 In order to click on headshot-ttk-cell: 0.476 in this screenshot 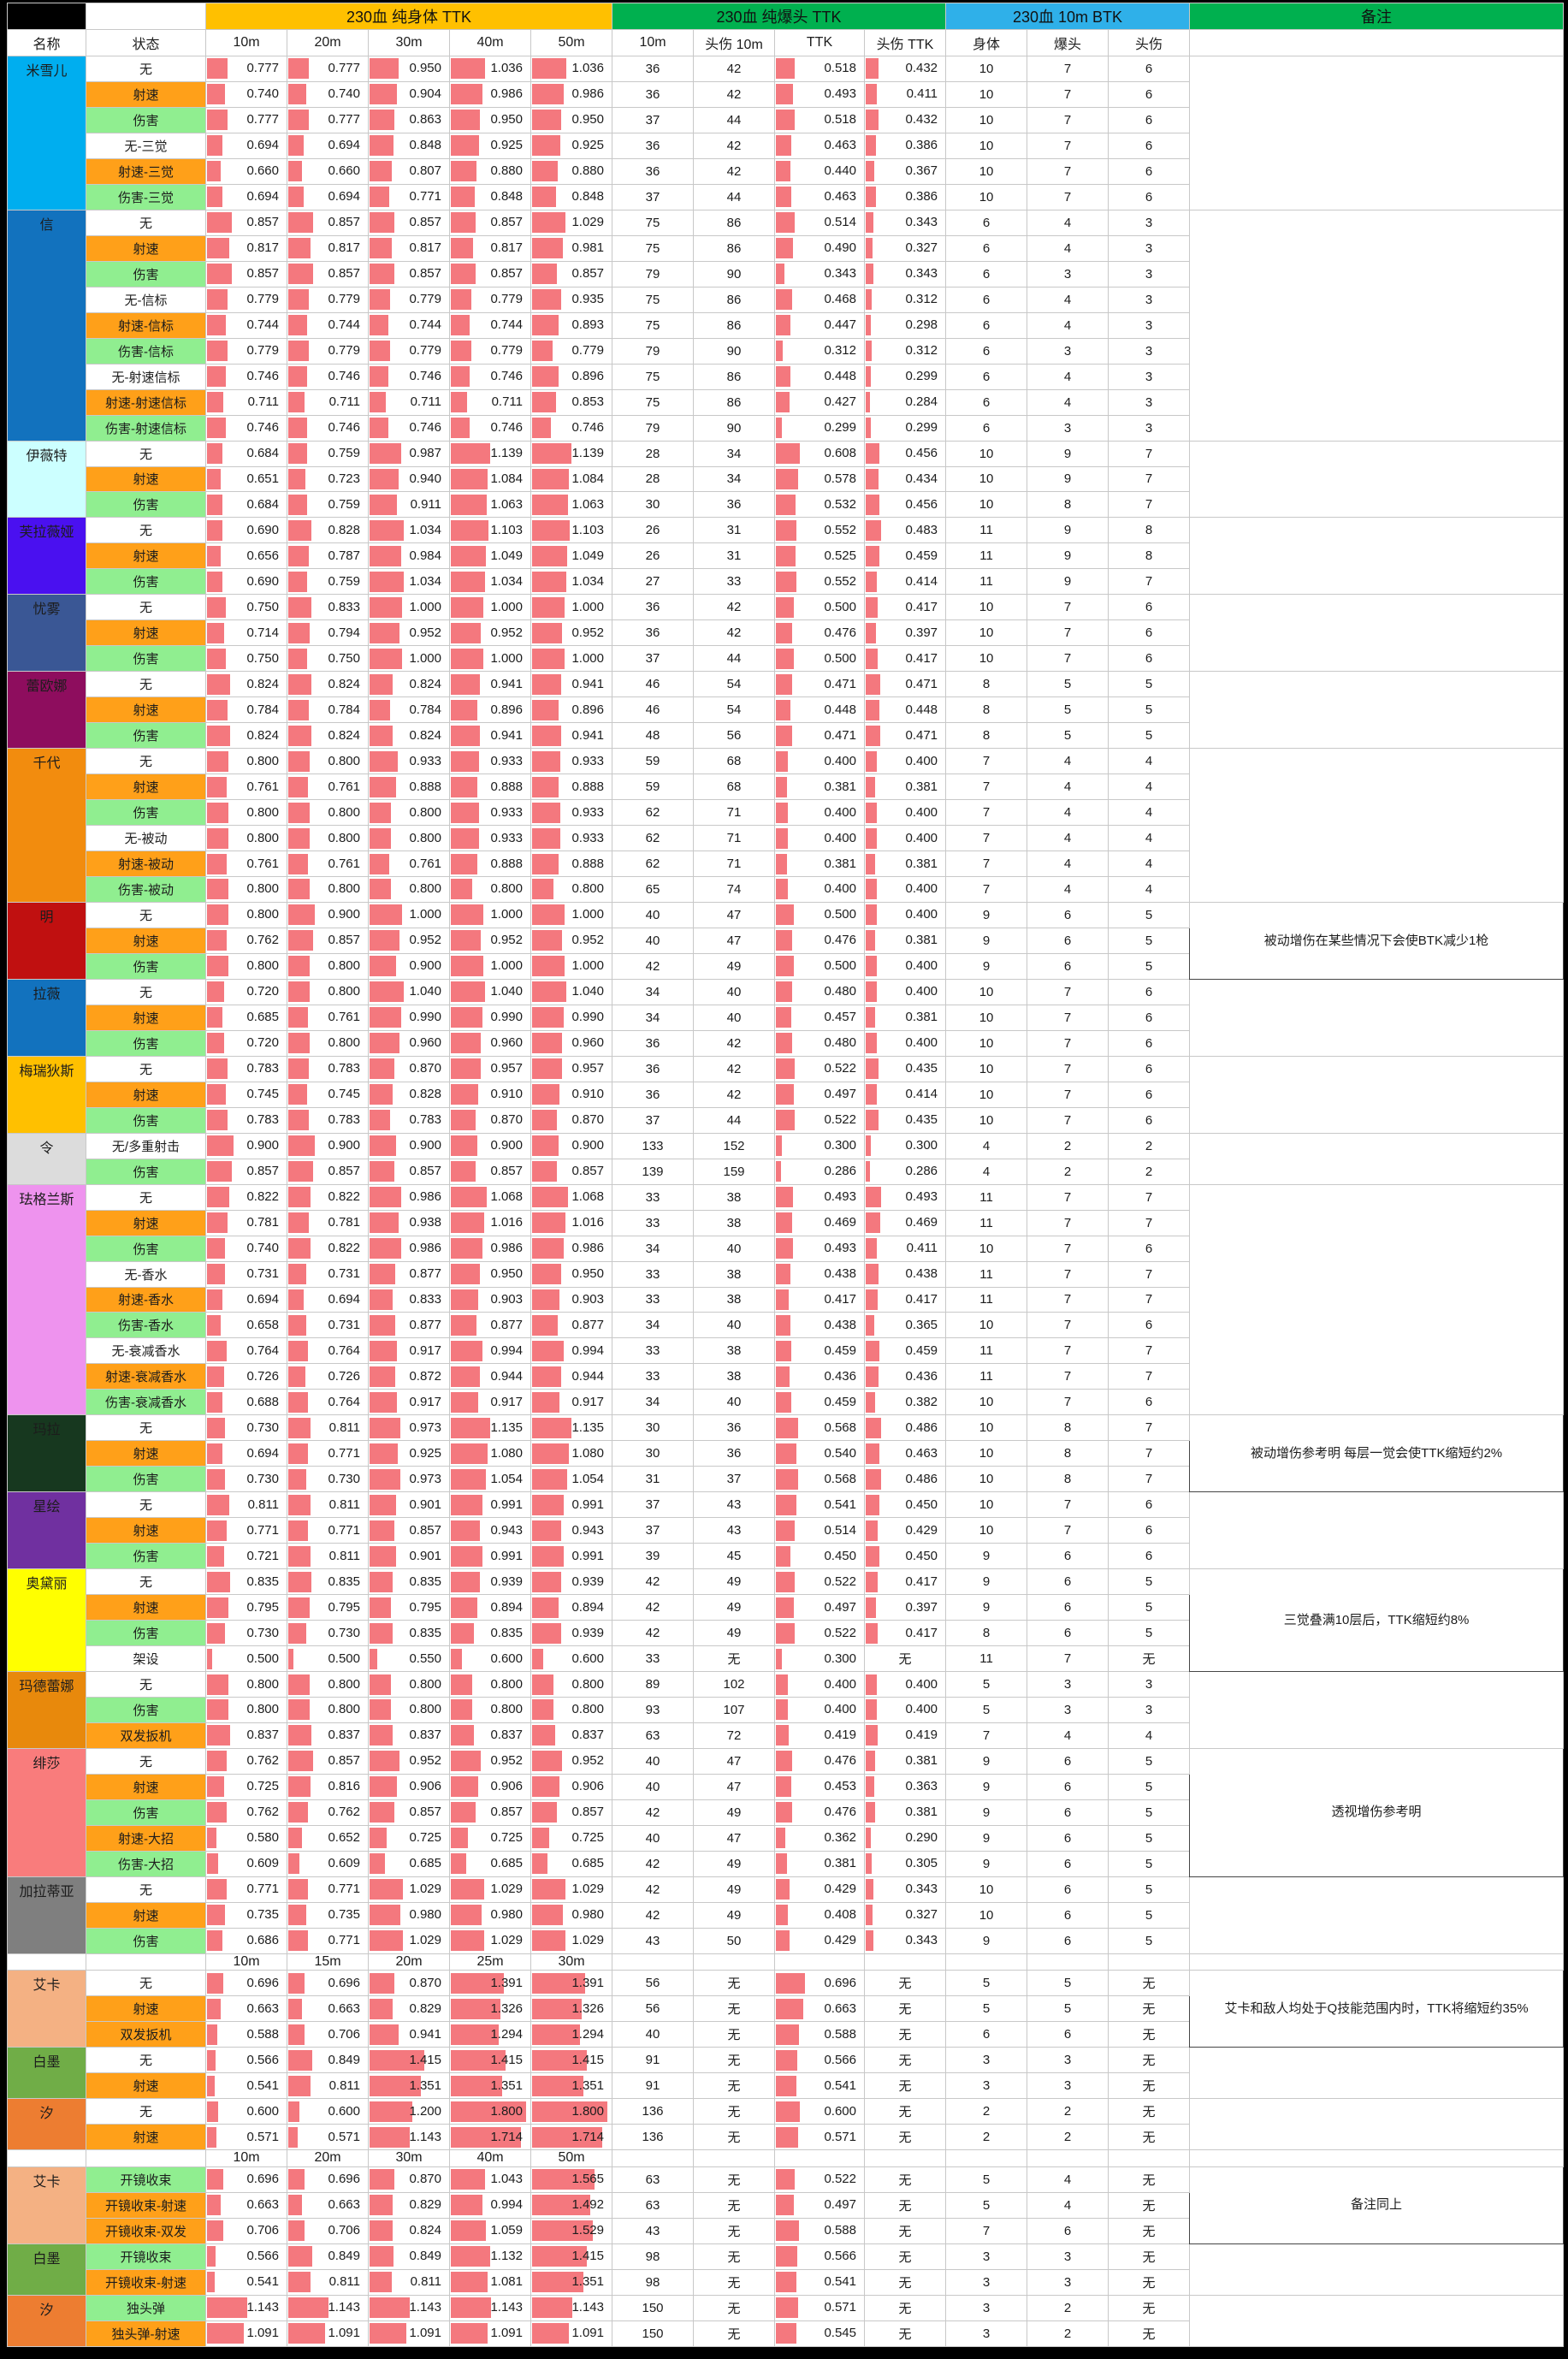, I will do `click(819, 940)`.